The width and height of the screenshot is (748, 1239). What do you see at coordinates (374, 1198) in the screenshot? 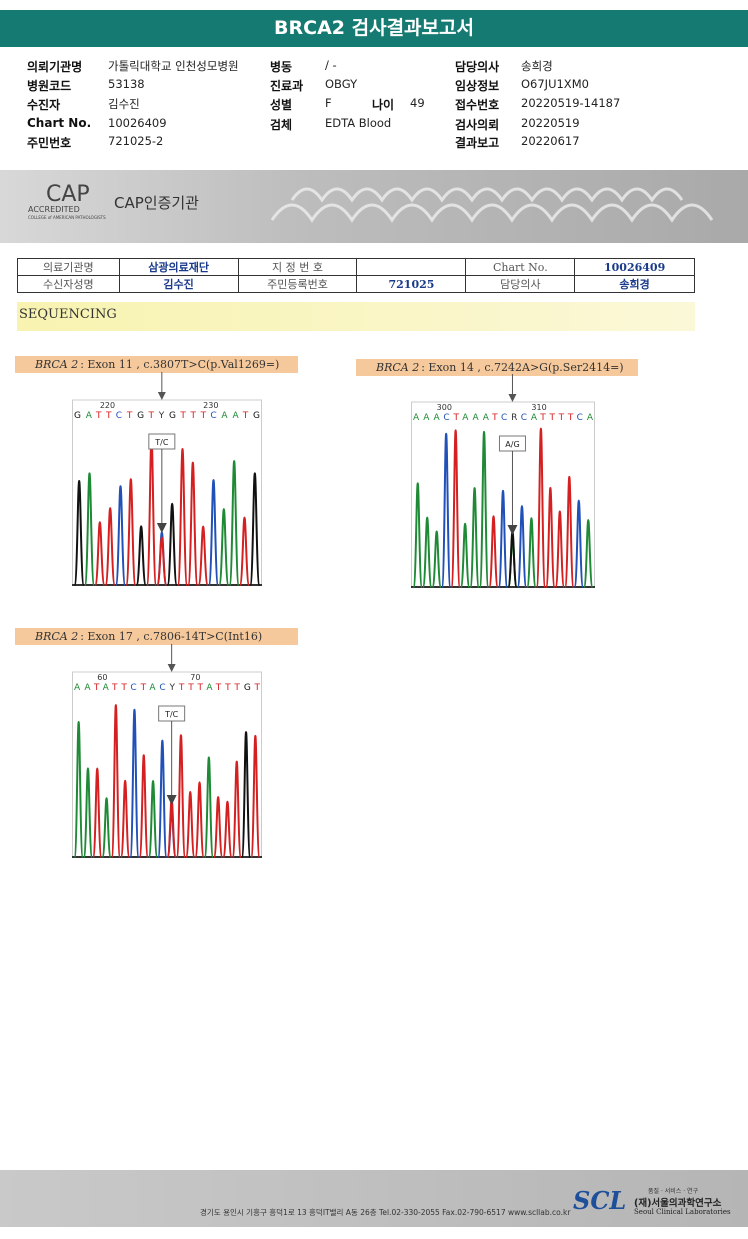
I see `footer-band` at bounding box center [374, 1198].